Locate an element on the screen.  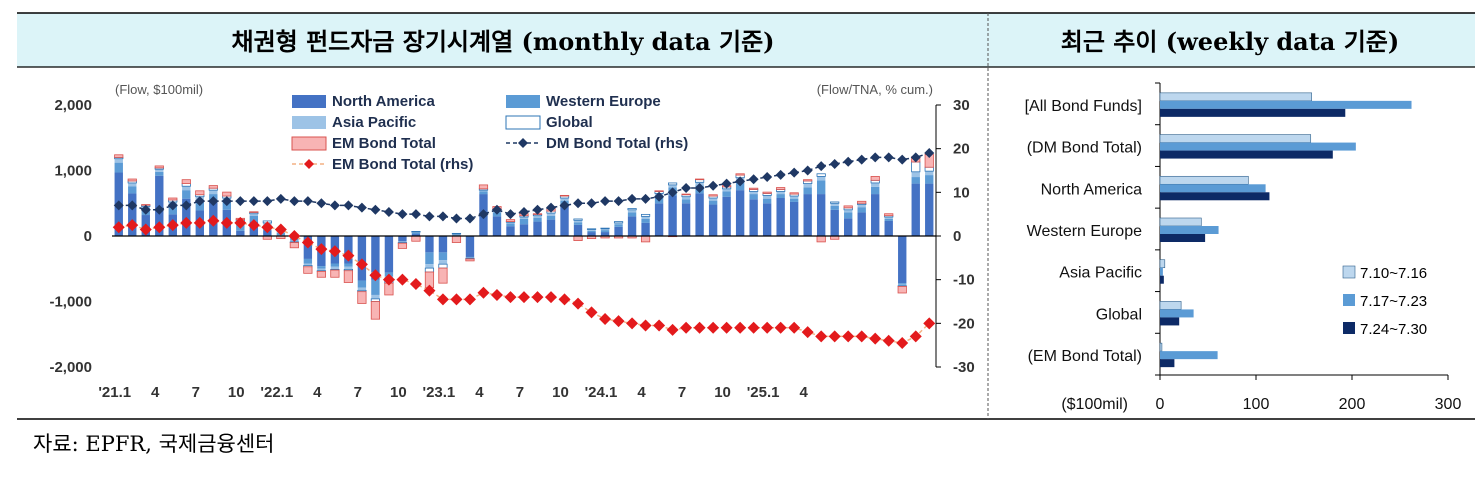
legend-dm-bond-total-rhs: DM Bond Total (rhs) is located at coordinates (617, 143).